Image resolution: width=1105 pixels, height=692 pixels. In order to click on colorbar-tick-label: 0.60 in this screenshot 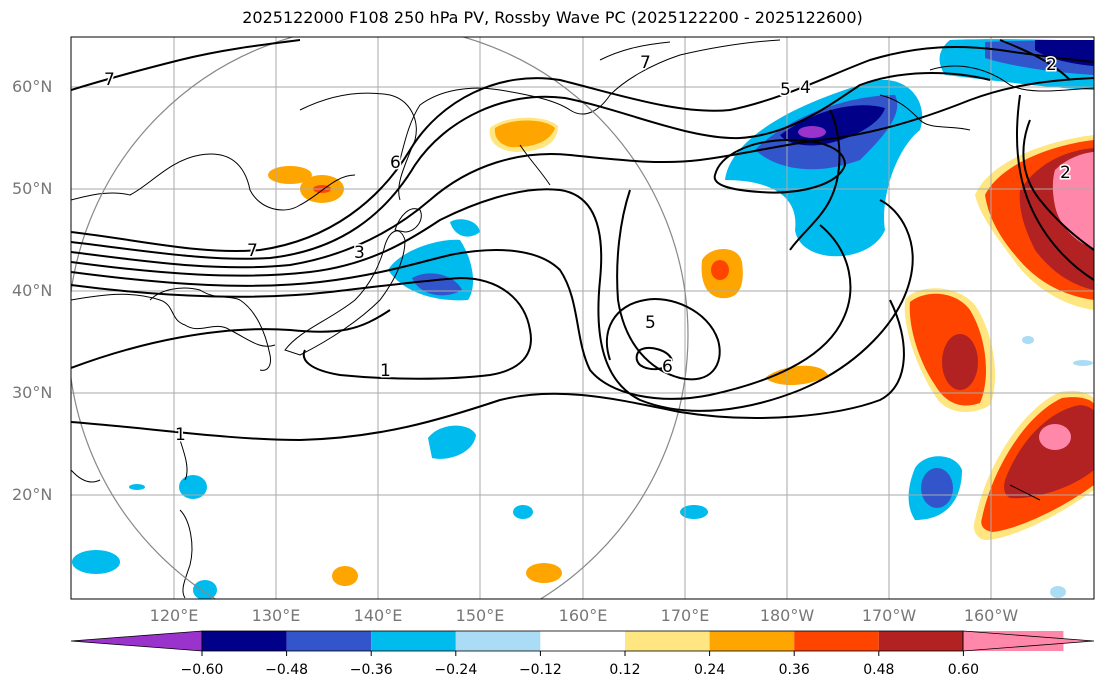, I will do `click(963, 670)`.